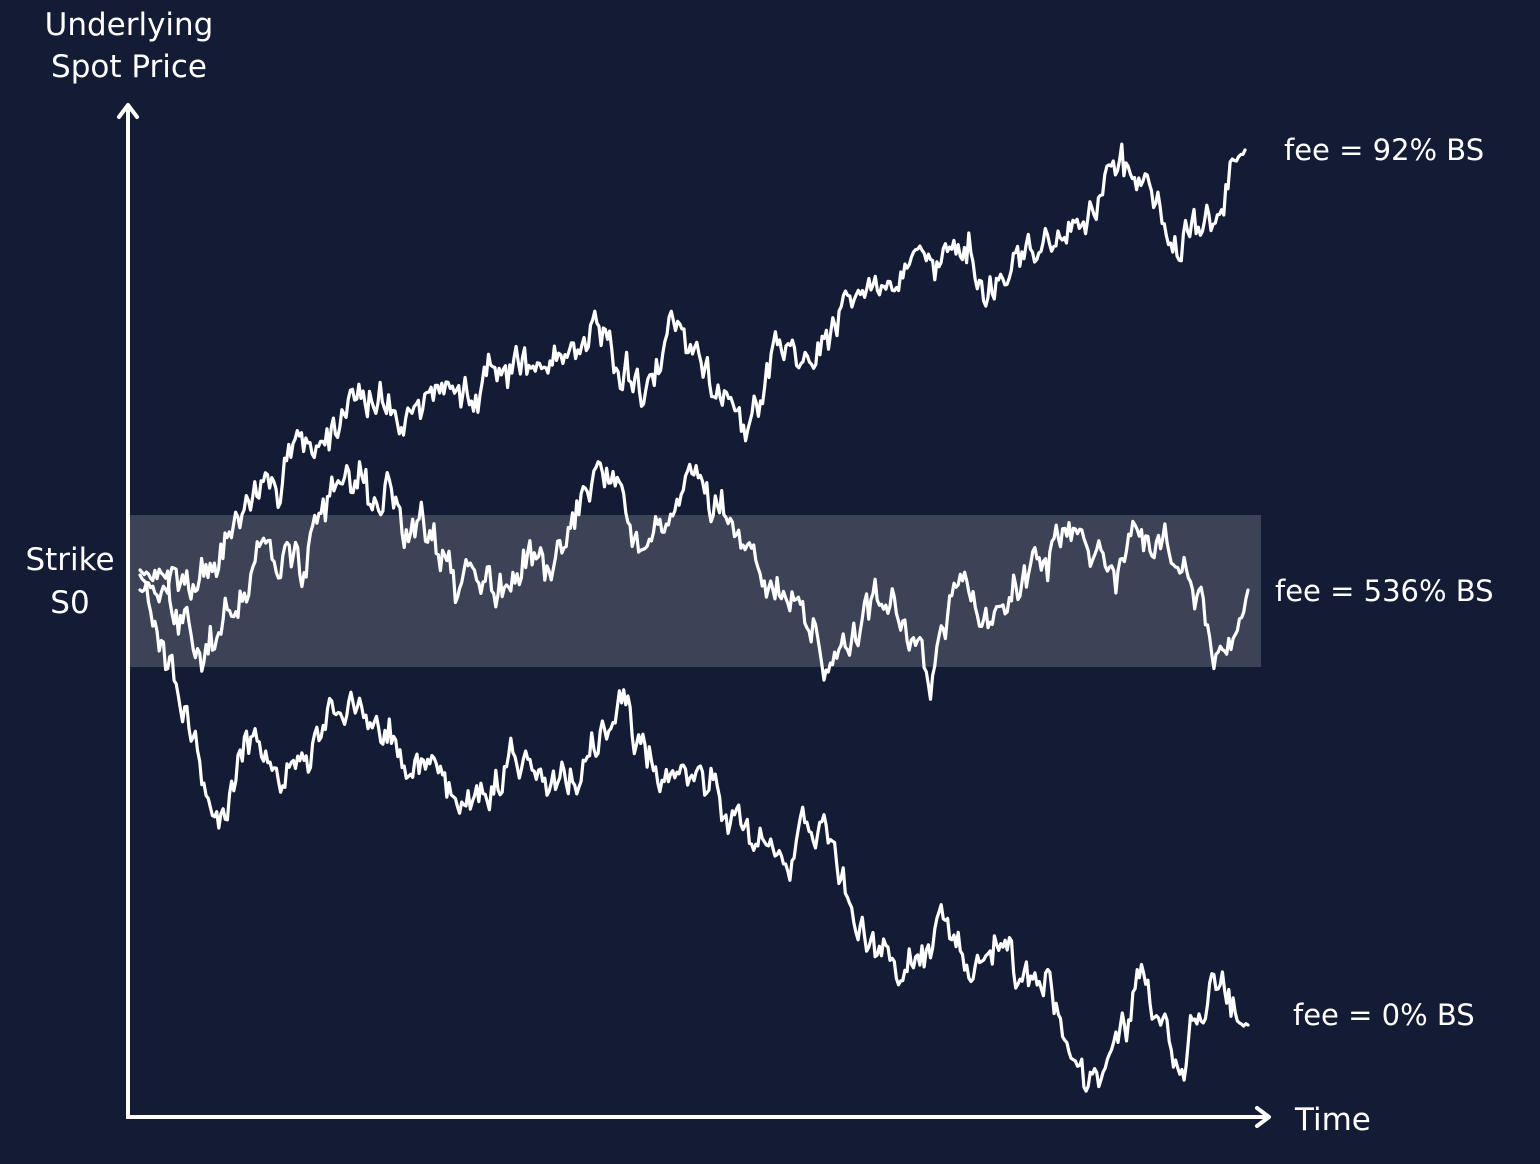 Image resolution: width=1540 pixels, height=1164 pixels. Describe the element at coordinates (128, 111) in the screenshot. I see `y-axis-arrowhead` at that location.